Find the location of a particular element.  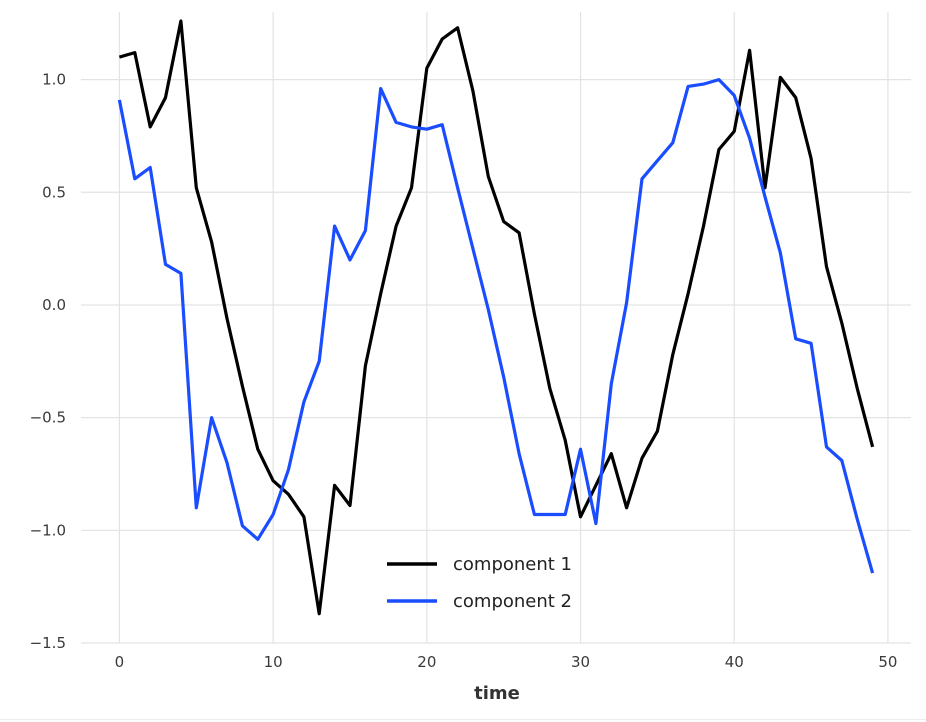

x-axis-ticks: 0 10 20 30 40 50 is located at coordinates (506, 662).